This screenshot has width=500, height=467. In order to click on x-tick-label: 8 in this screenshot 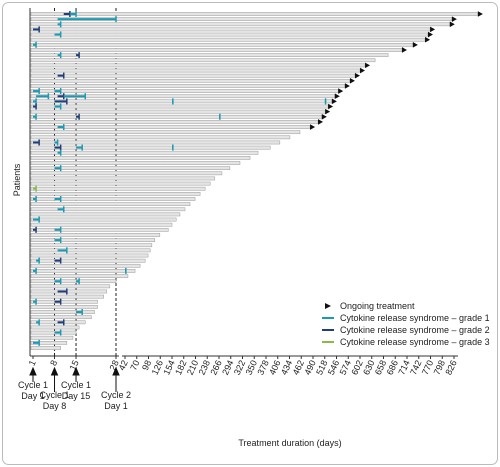, I will do `click(53, 363)`.